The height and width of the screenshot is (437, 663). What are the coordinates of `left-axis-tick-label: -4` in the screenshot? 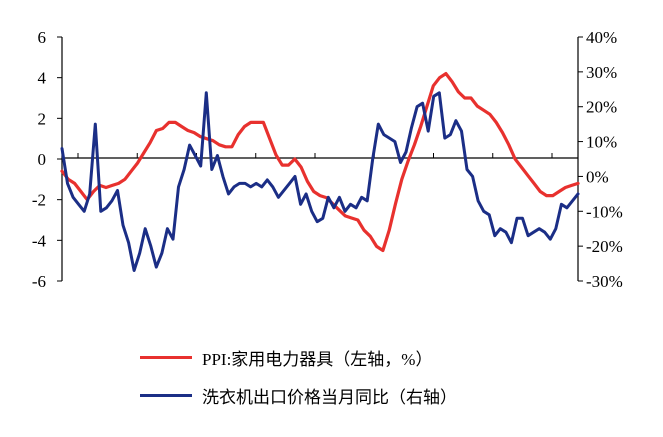 It's located at (39, 240).